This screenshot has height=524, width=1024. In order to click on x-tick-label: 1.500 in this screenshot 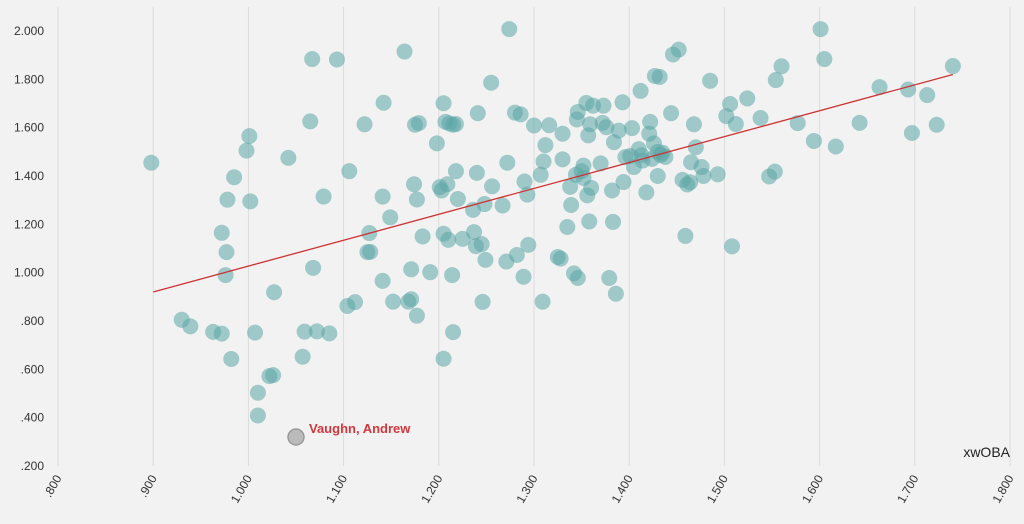, I will do `click(717, 488)`.